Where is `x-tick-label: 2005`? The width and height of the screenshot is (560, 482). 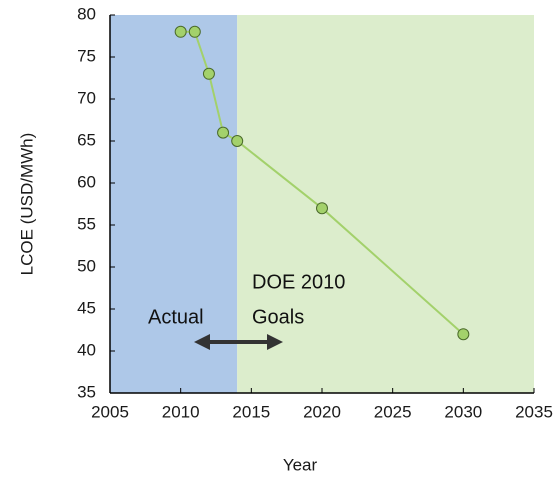 x-tick-label: 2005 is located at coordinates (110, 411).